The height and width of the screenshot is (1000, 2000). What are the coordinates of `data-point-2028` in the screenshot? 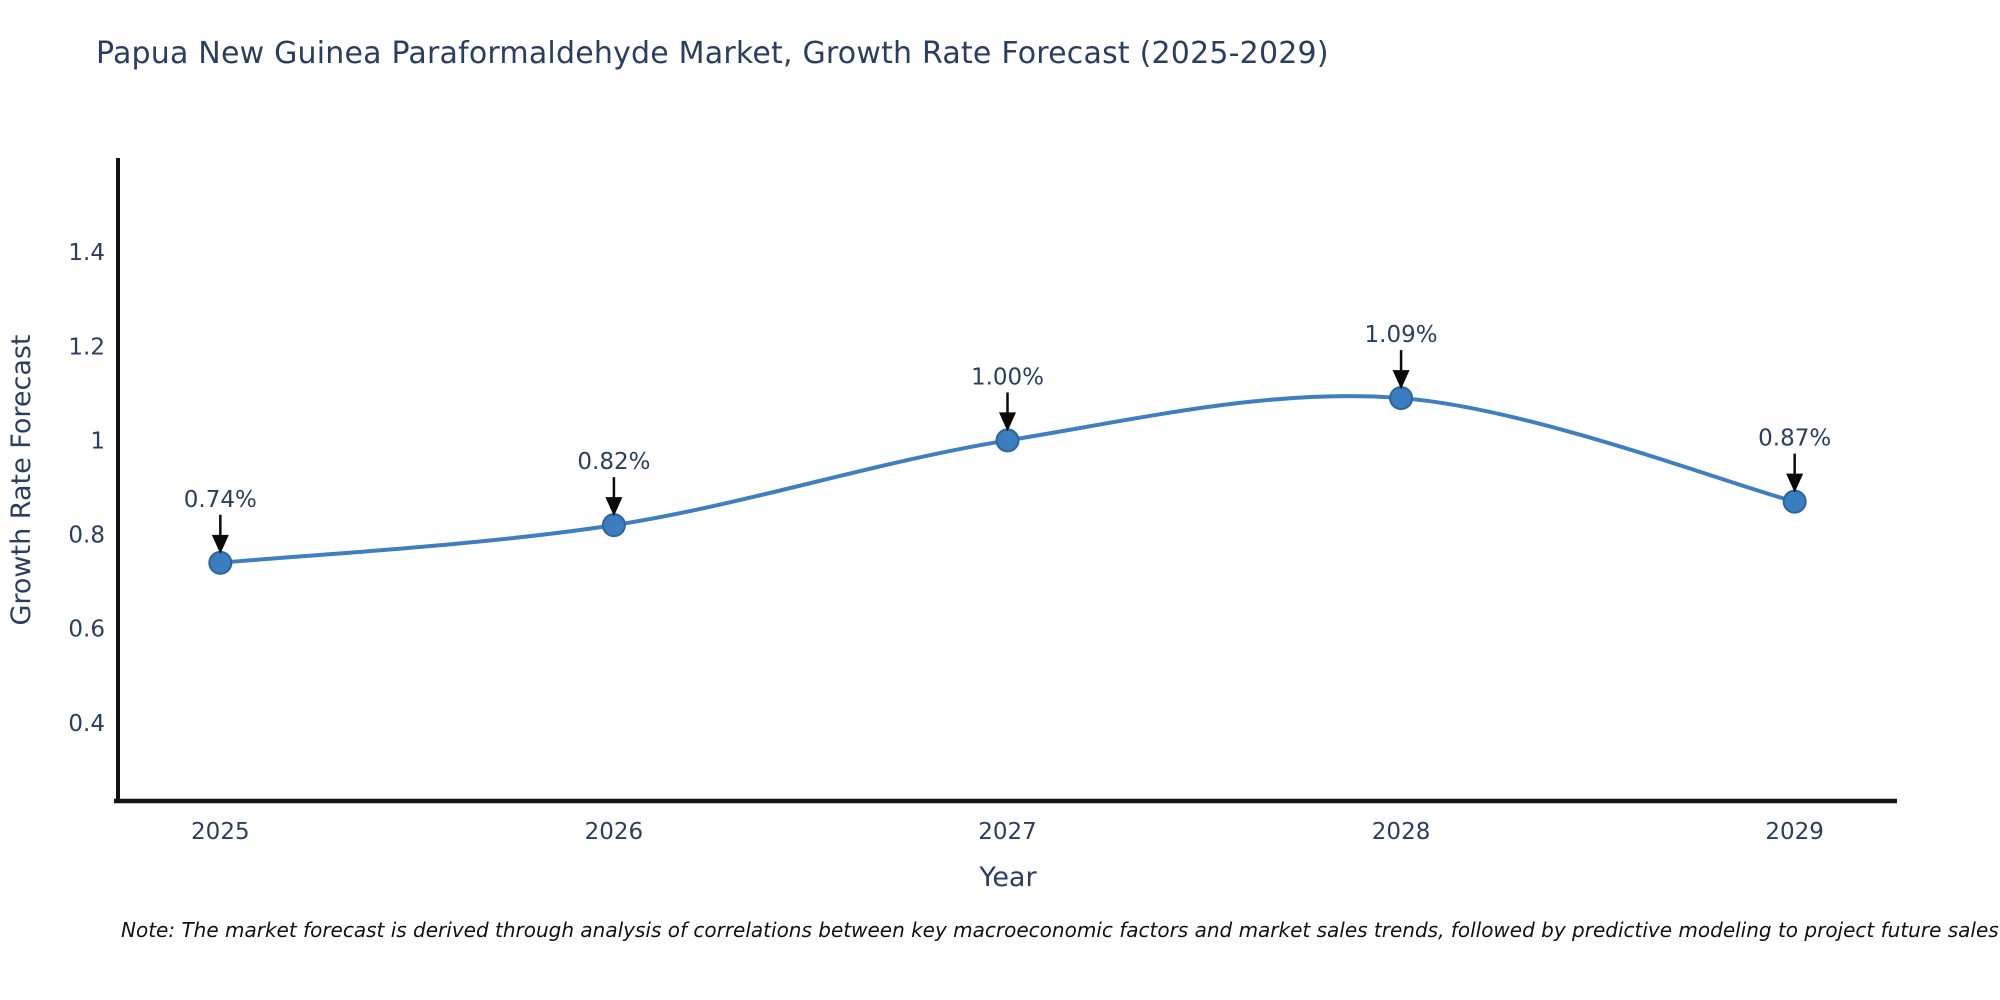 It's located at (1401, 398).